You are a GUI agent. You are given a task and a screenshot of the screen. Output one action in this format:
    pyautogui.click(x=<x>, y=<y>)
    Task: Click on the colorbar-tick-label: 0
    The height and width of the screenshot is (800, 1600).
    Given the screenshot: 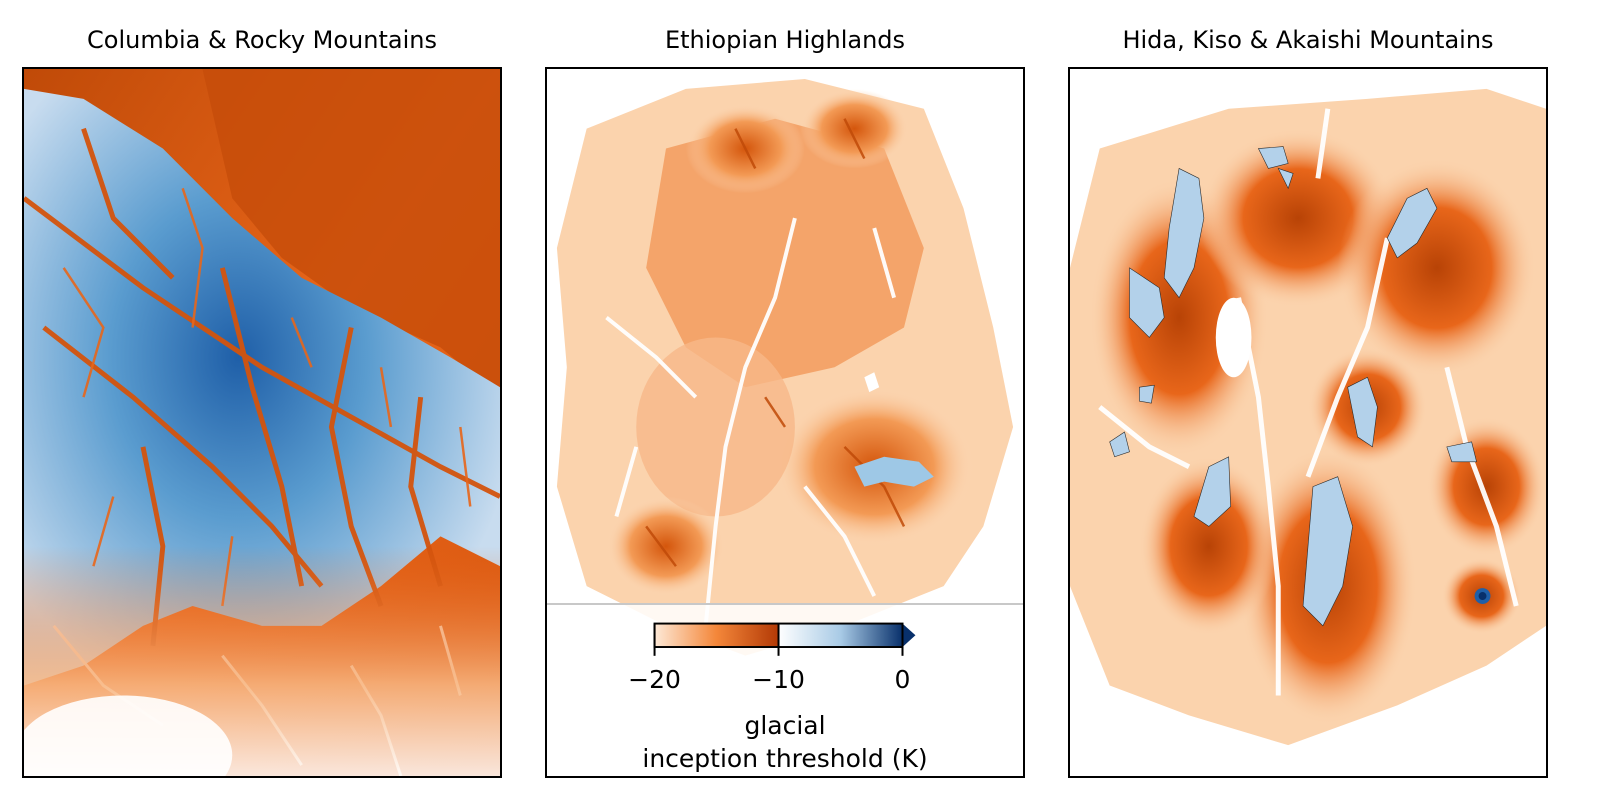 What is the action you would take?
    pyautogui.click(x=902, y=679)
    